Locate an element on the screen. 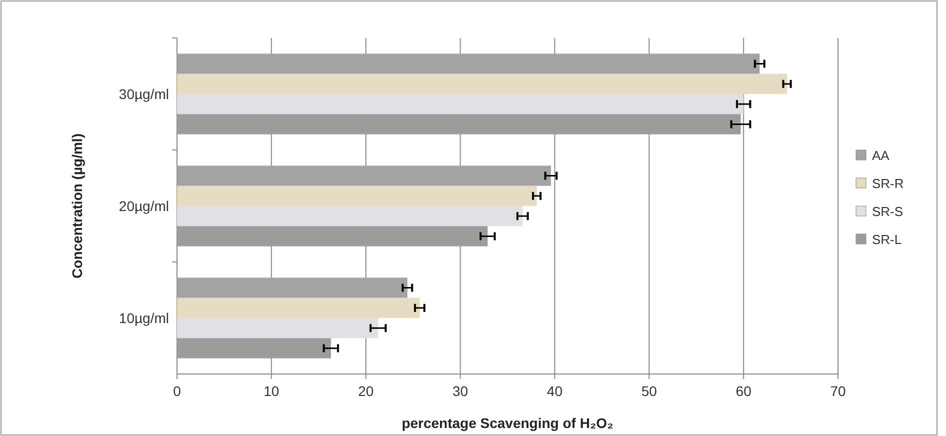 Image resolution: width=946 pixels, height=436 pixels. x-axis-title: percentage Scavenging of H₂O₂ is located at coordinates (508, 423).